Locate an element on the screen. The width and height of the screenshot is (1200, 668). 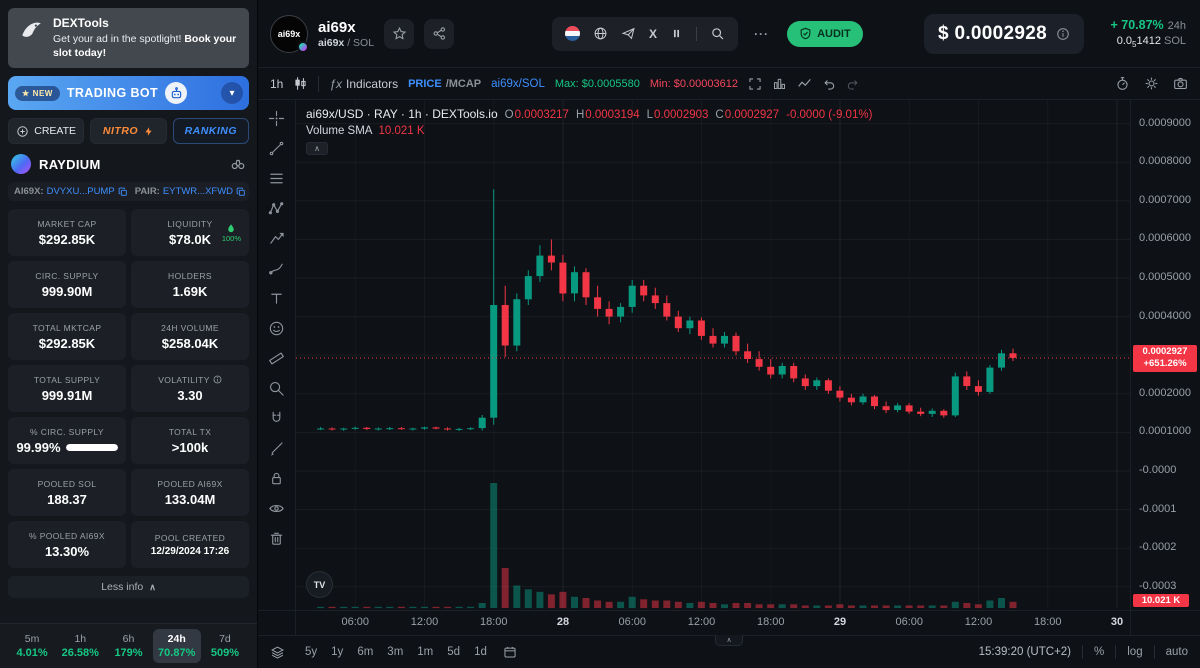
stat-value: 999.91M is located at coordinates (67, 395).